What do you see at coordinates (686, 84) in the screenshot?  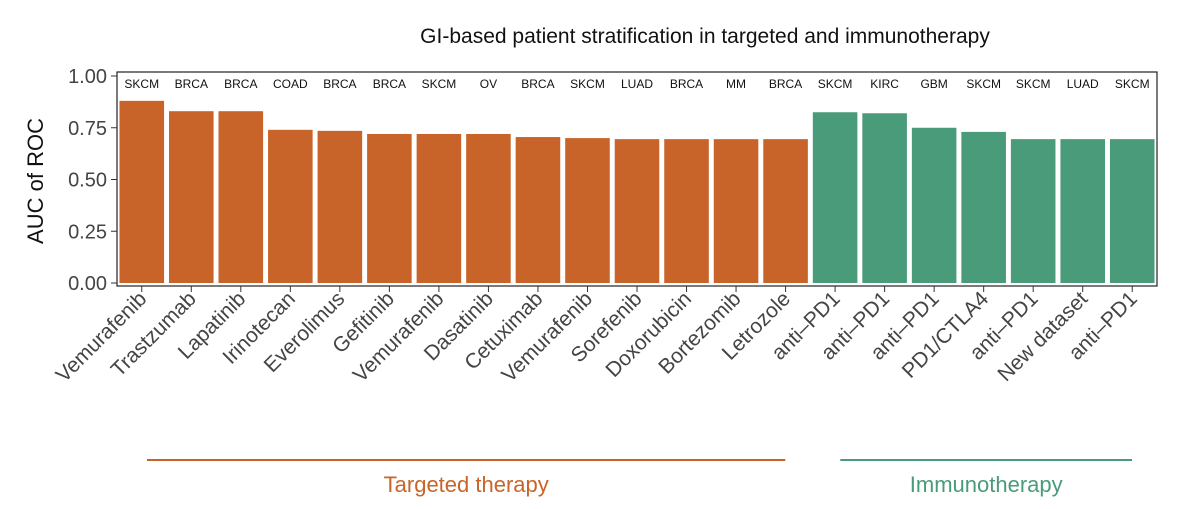 I see `cancer-type-label-11: BRCA` at bounding box center [686, 84].